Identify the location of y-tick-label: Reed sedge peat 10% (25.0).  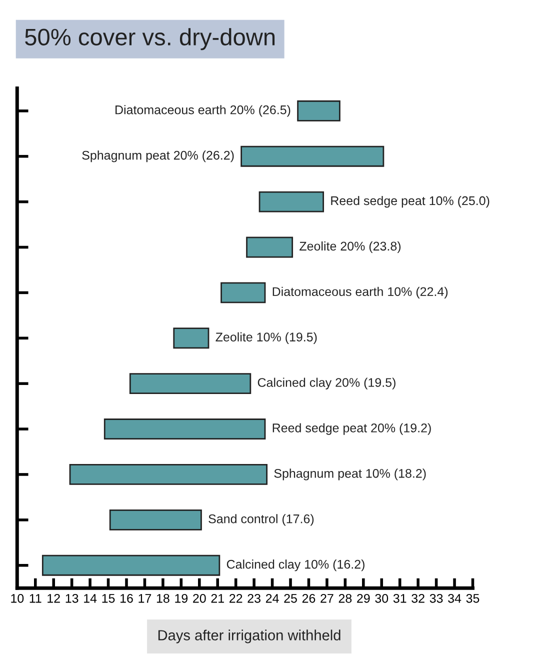
(410, 202).